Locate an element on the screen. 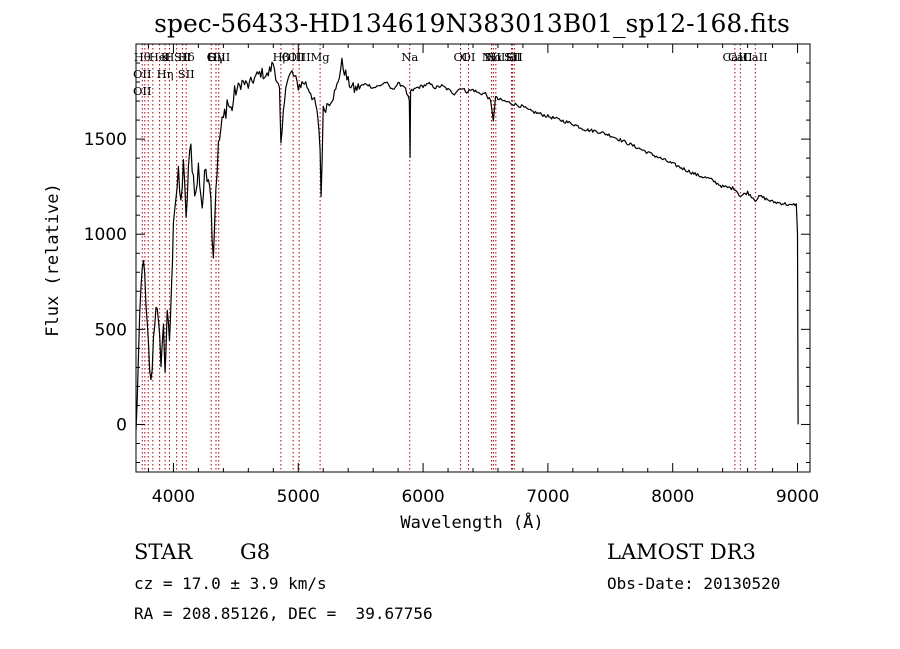 This screenshot has width=900, height=649. x-tick-label: 7000 is located at coordinates (547, 497).